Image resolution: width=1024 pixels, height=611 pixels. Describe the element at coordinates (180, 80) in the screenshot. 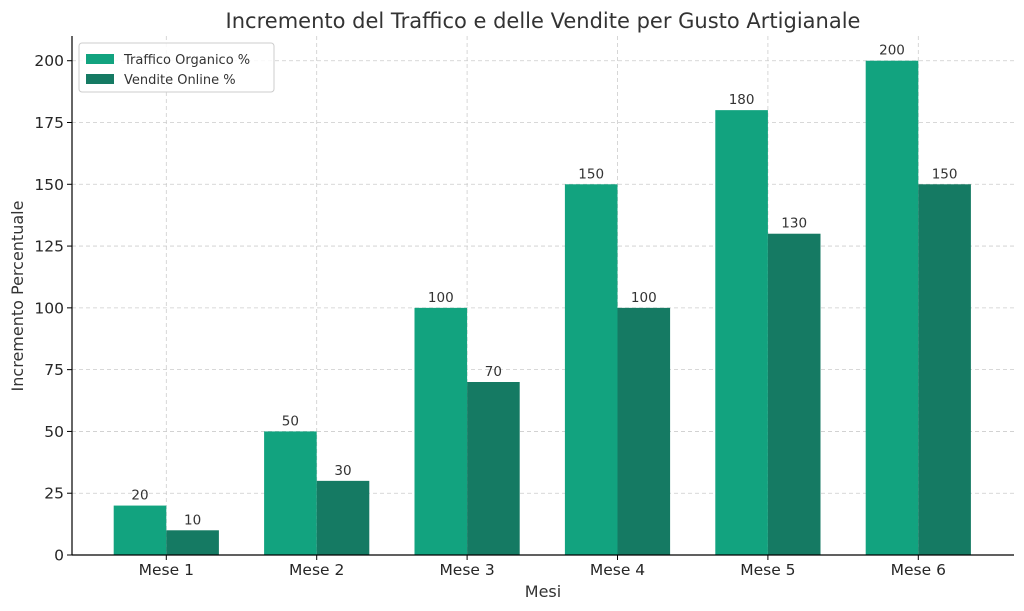

I see `legend-label: Vendite Online %` at that location.